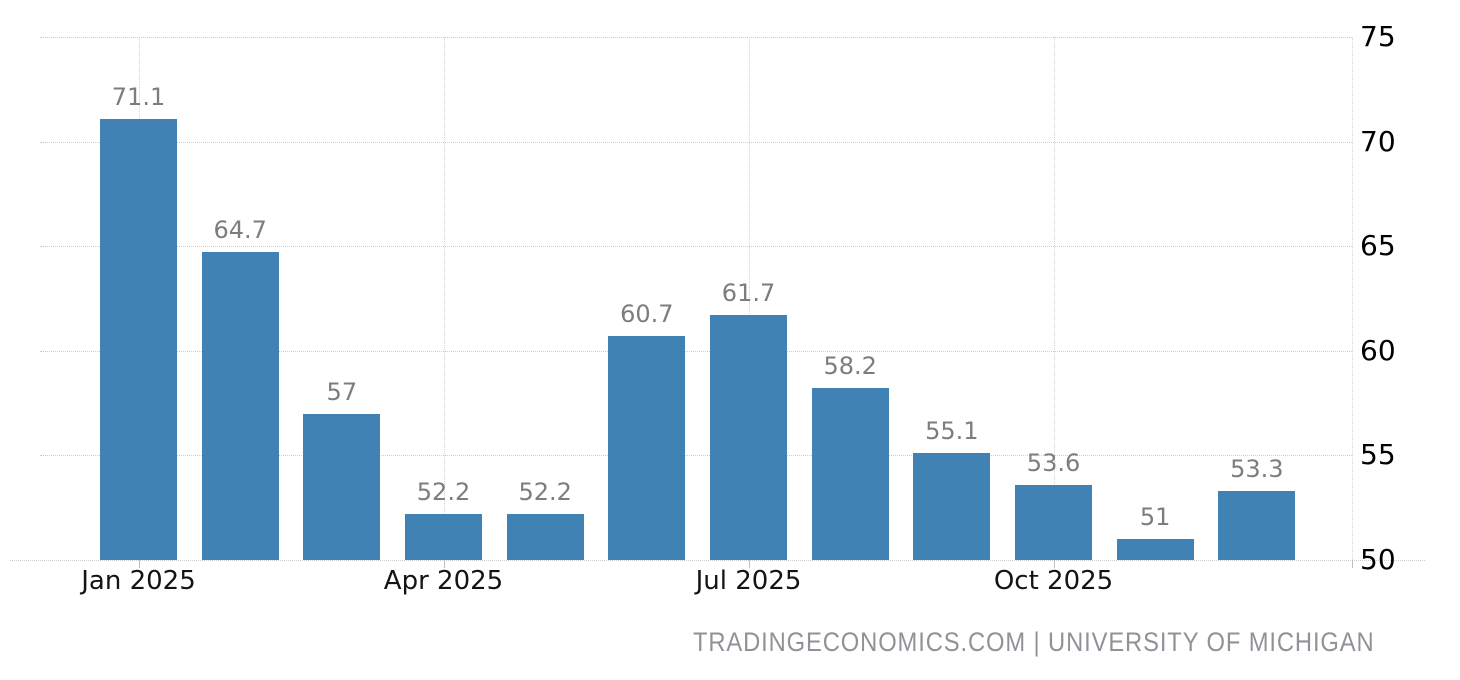 This screenshot has width=1460, height=680. Describe the element at coordinates (850, 366) in the screenshot. I see `bar-value-label: 58.2` at that location.